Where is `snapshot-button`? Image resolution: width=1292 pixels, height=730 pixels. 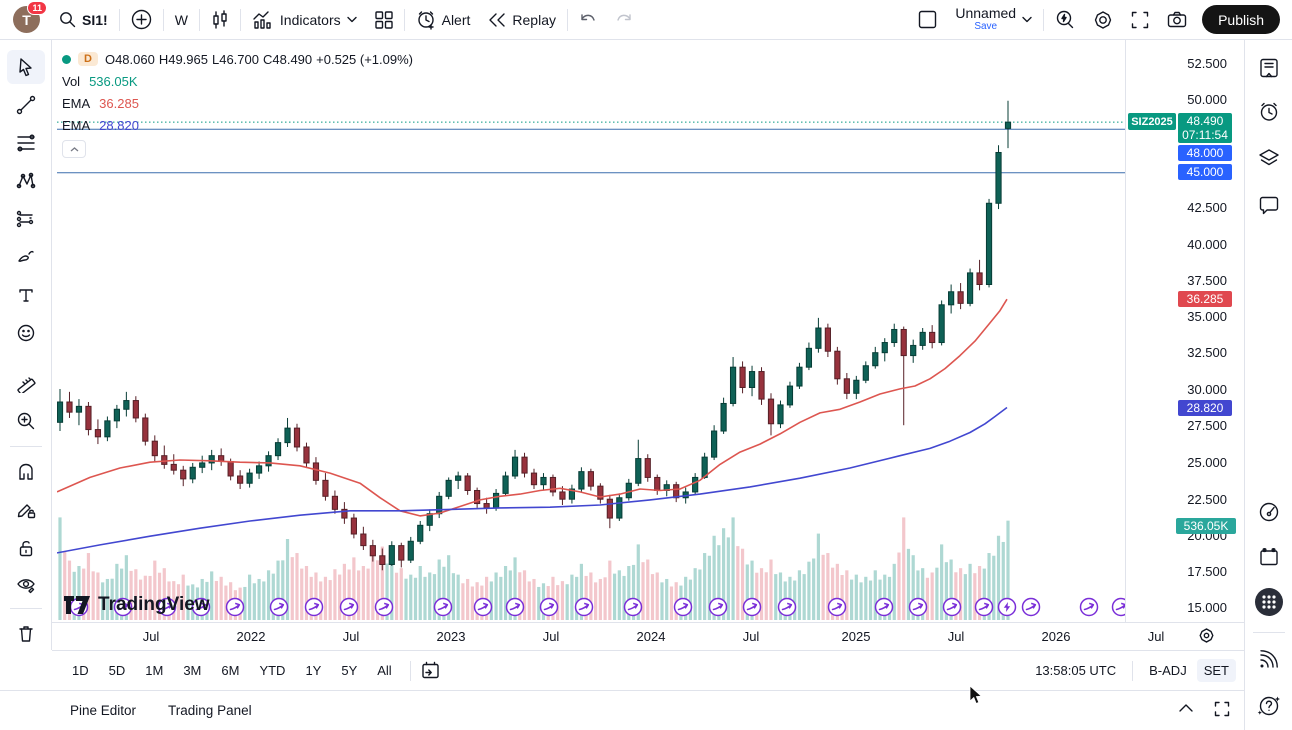
snapshot-button is located at coordinates (1177, 20).